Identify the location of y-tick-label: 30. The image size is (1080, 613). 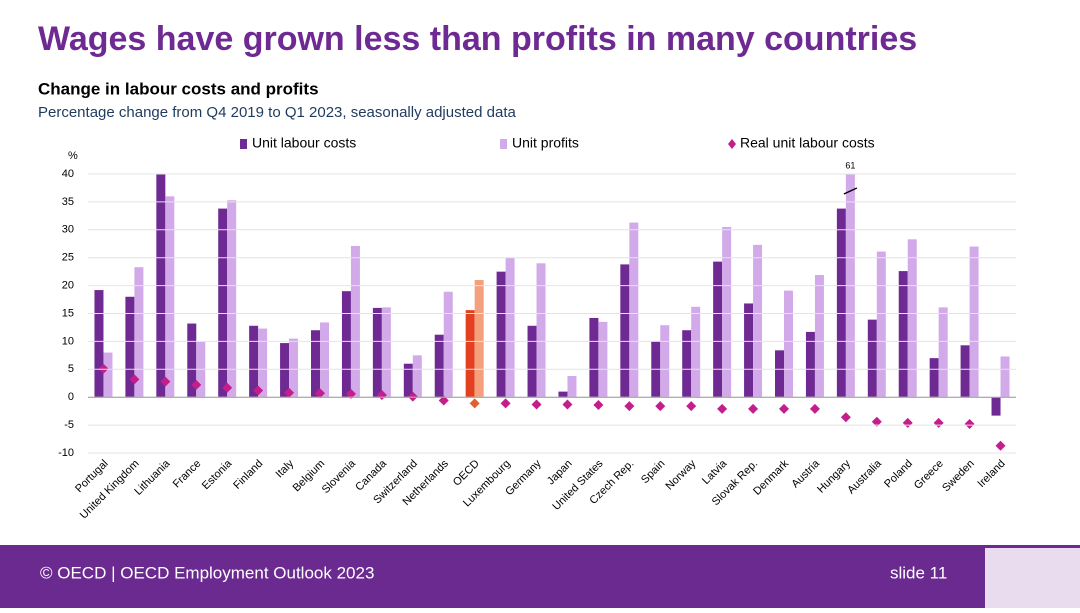
(68, 230).